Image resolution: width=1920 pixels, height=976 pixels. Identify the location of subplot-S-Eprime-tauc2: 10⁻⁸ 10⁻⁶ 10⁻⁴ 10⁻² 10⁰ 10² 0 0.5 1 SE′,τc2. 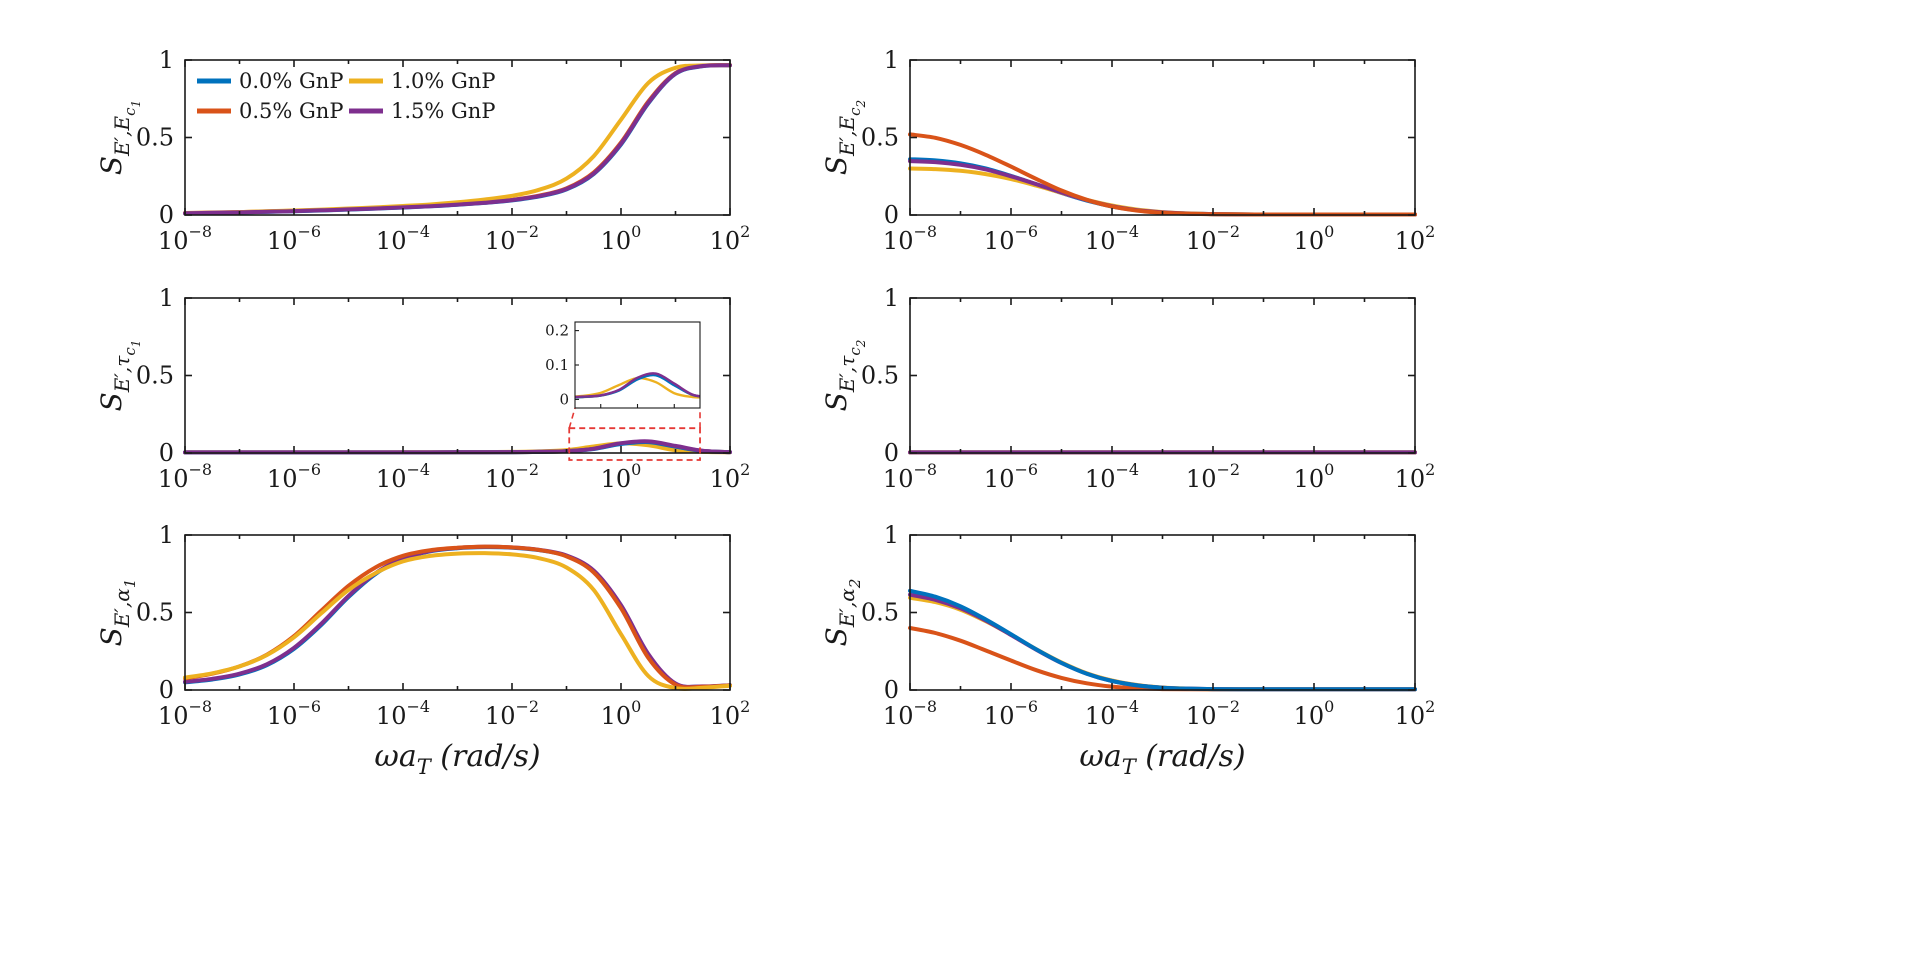
(1127, 388).